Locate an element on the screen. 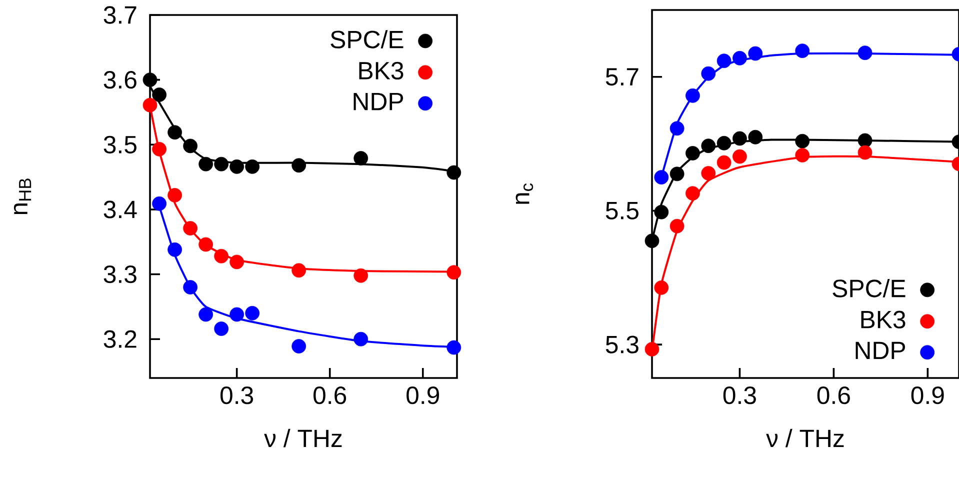  y-tick-label: 3.7 is located at coordinates (120, 15).